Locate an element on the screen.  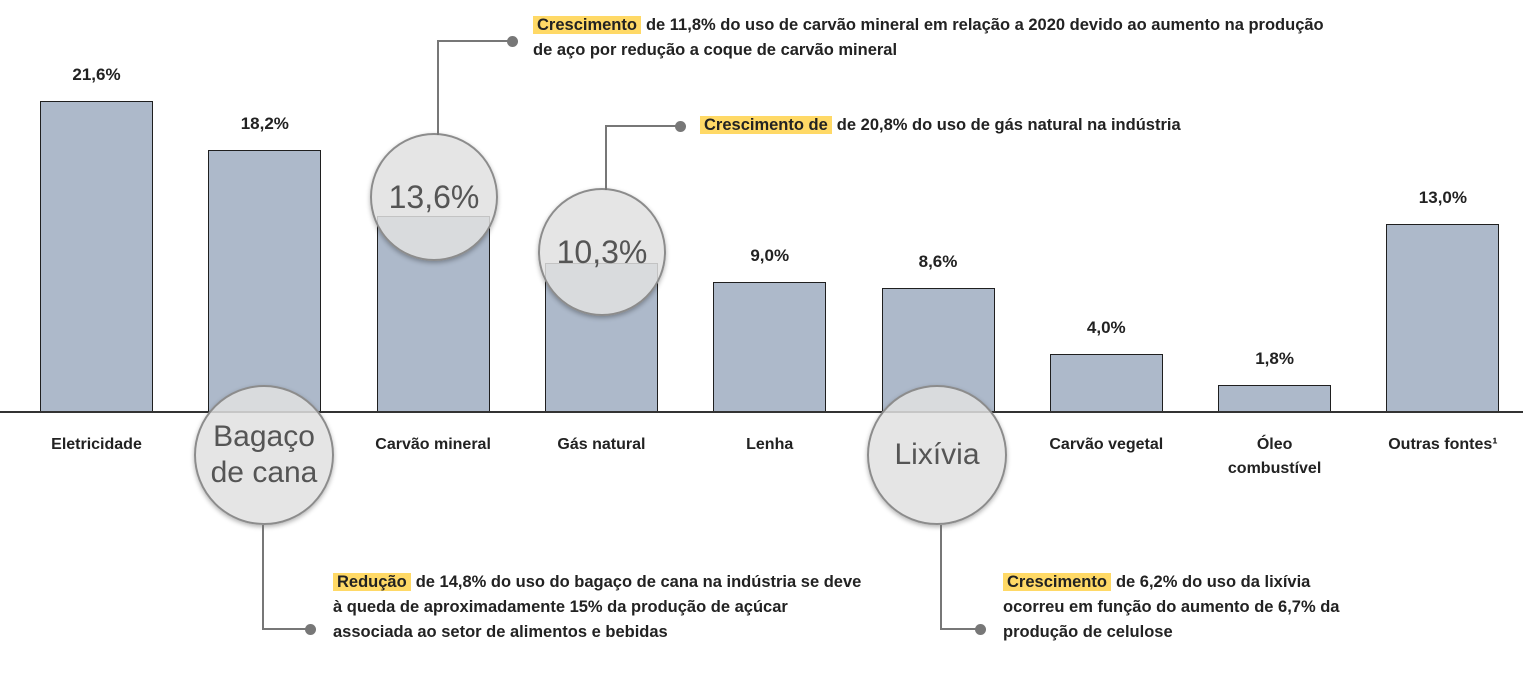
category-label: Eletricidade is located at coordinates (96, 444).